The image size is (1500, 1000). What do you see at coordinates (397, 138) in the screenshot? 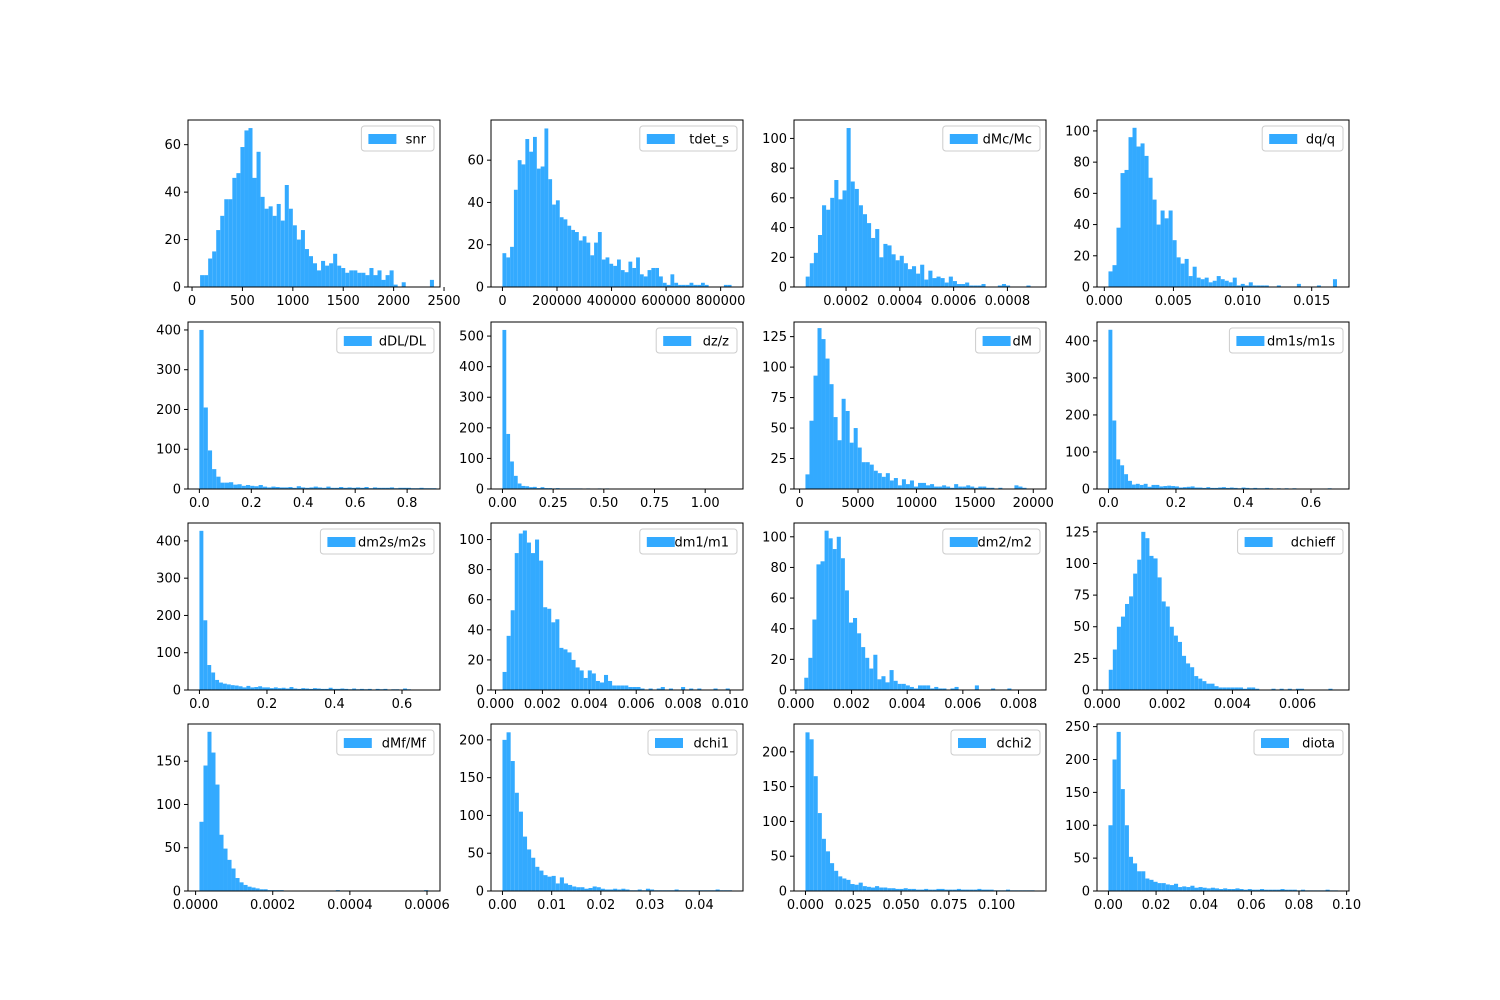
I see `legend: snr` at bounding box center [397, 138].